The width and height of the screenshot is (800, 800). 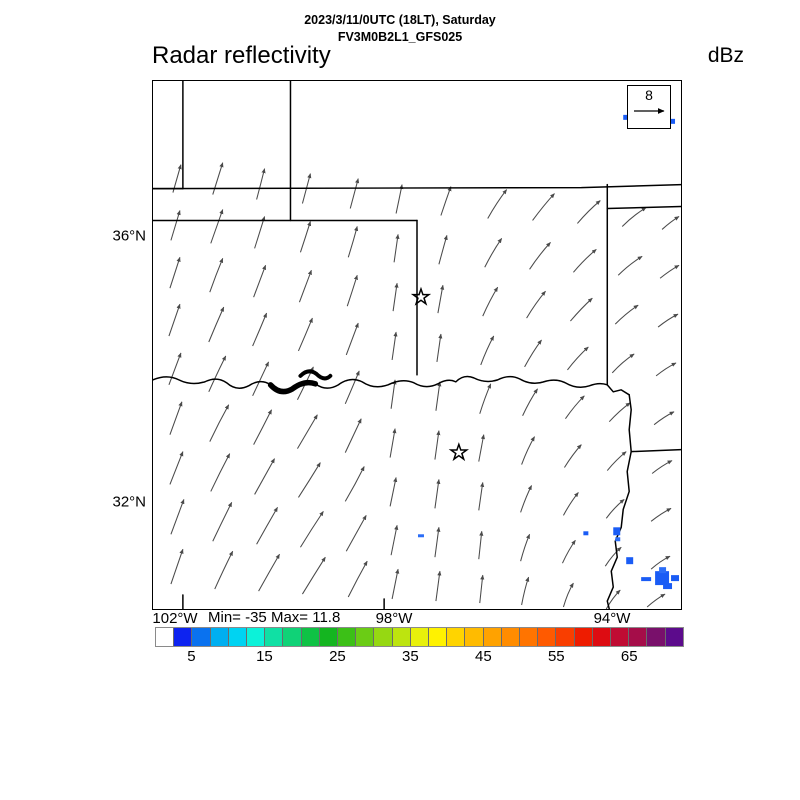 What do you see at coordinates (191, 656) in the screenshot?
I see `colorbar-tick-5: 5` at bounding box center [191, 656].